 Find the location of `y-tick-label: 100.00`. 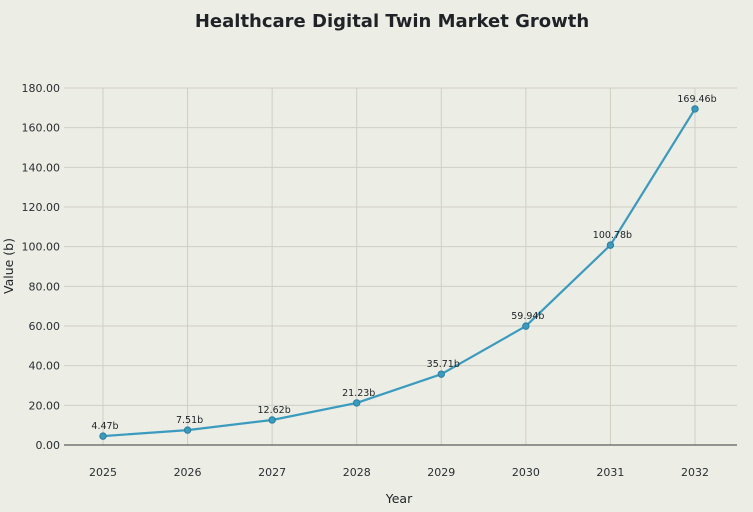

y-tick-label: 100.00 is located at coordinates (41, 247).